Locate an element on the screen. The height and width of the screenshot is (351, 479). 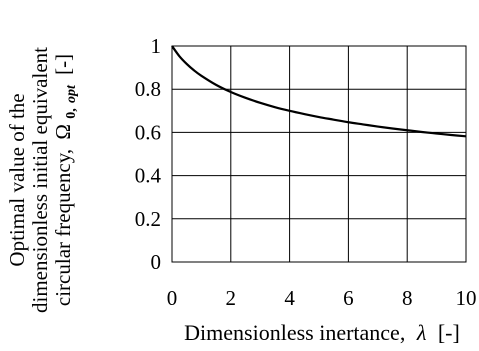
x-tick-label: 2 is located at coordinates (231, 298).